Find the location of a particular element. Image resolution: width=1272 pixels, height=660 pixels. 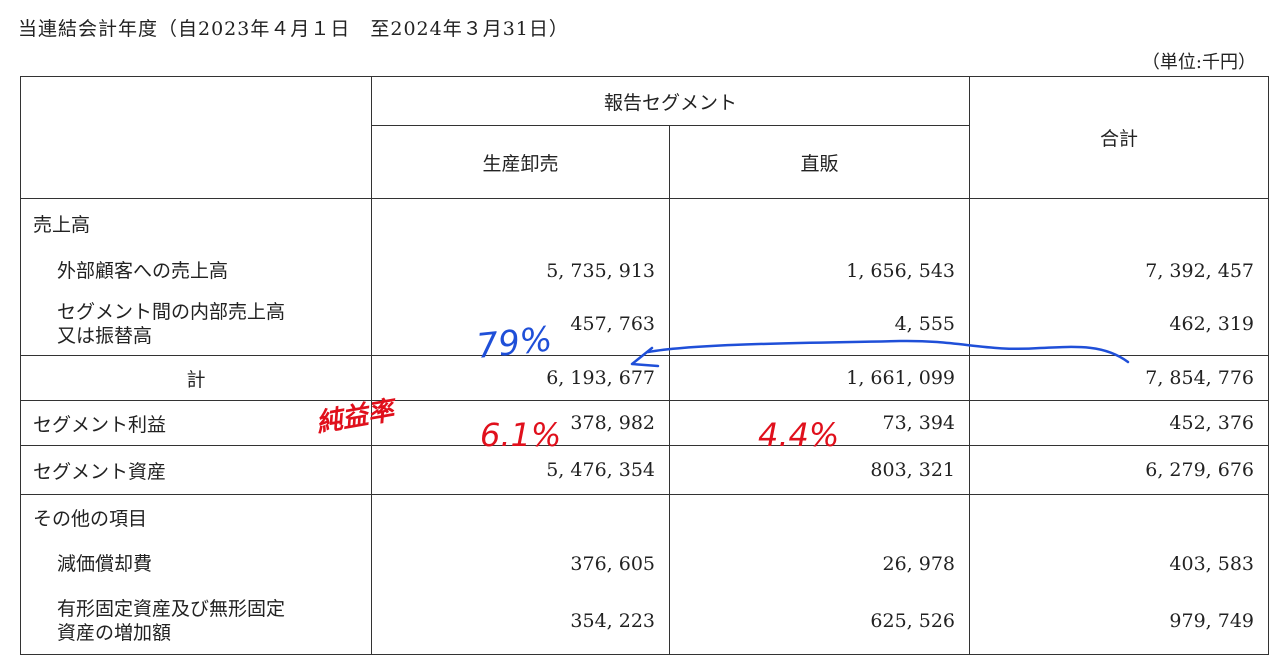

header-blank-cell is located at coordinates (196, 137).